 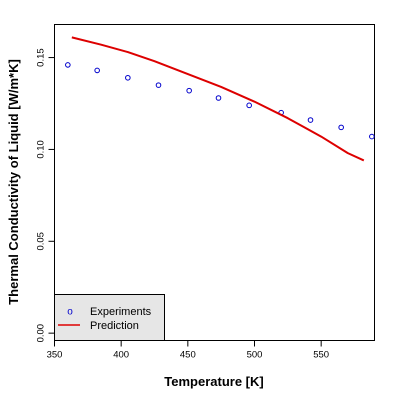 I want to click on x-tick-label: 450, so click(x=188, y=355).